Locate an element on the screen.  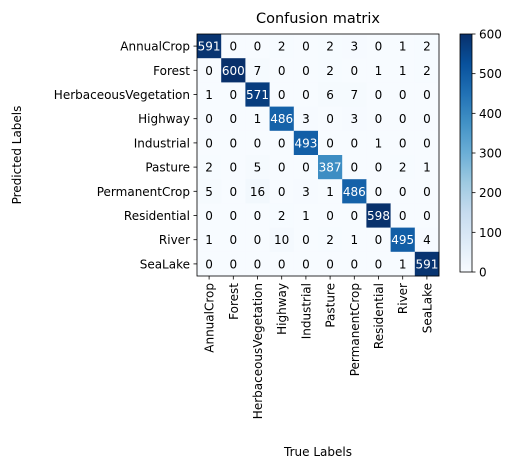
y-tick-label: Pasture is located at coordinates (167, 168).